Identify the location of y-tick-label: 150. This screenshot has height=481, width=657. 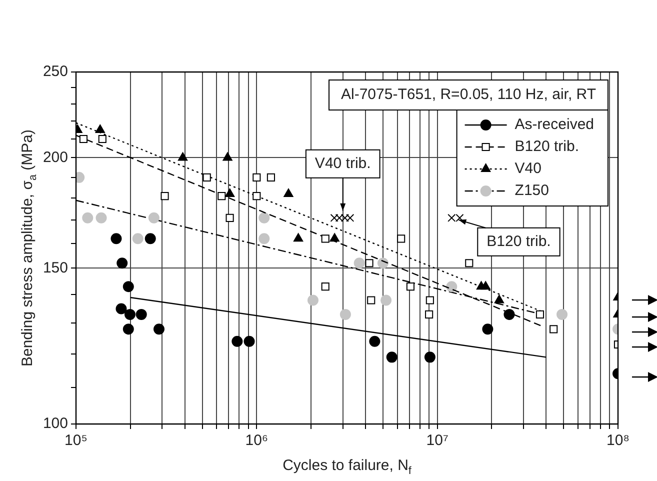
(55, 267).